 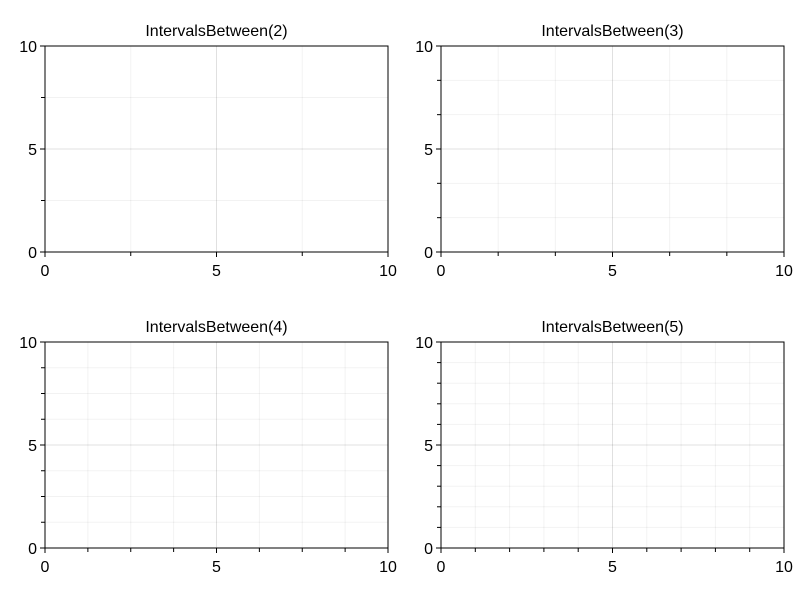 I want to click on subplot-title: IntervalsBetween(4), so click(x=216, y=327).